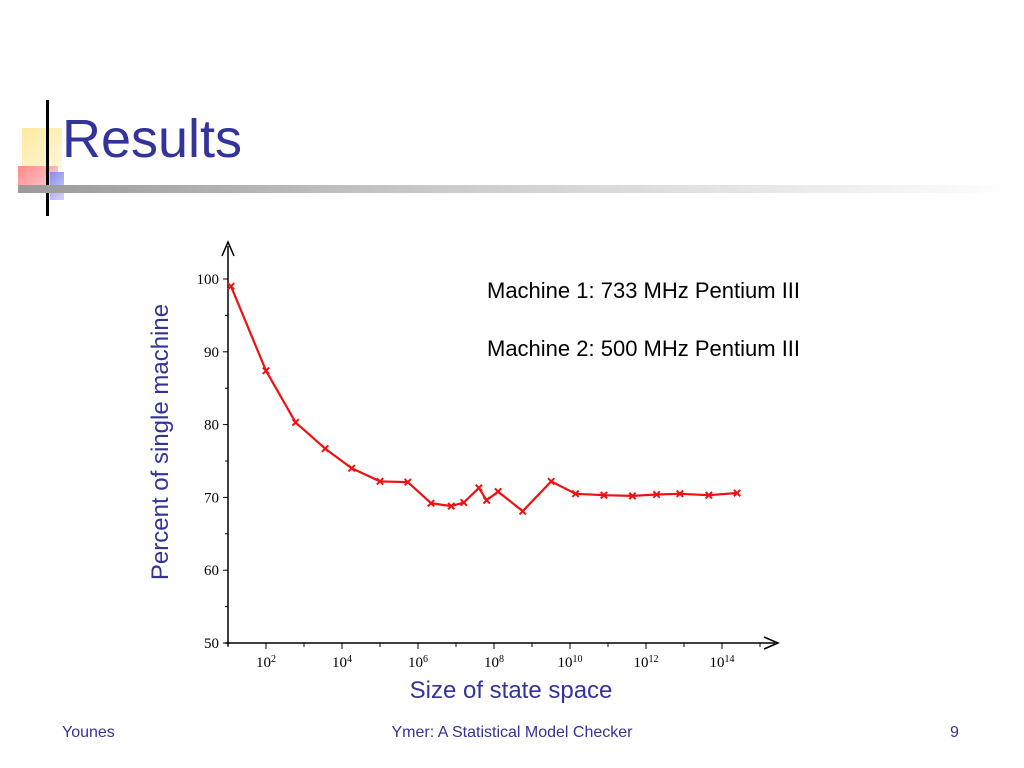 The width and height of the screenshot is (1024, 768). What do you see at coordinates (208, 280) in the screenshot?
I see `y-tick-label: 100` at bounding box center [208, 280].